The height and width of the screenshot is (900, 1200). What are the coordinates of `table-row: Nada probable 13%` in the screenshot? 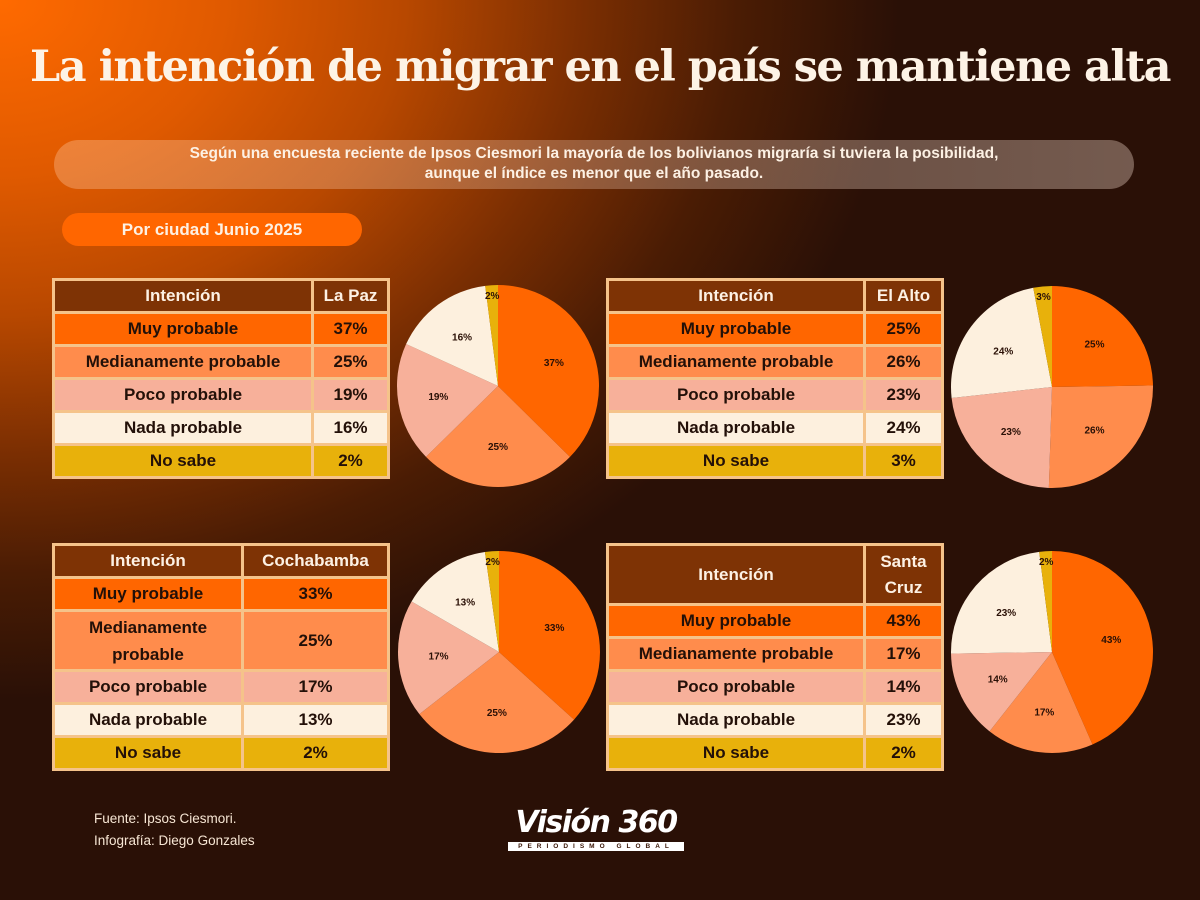 It's located at (221, 720).